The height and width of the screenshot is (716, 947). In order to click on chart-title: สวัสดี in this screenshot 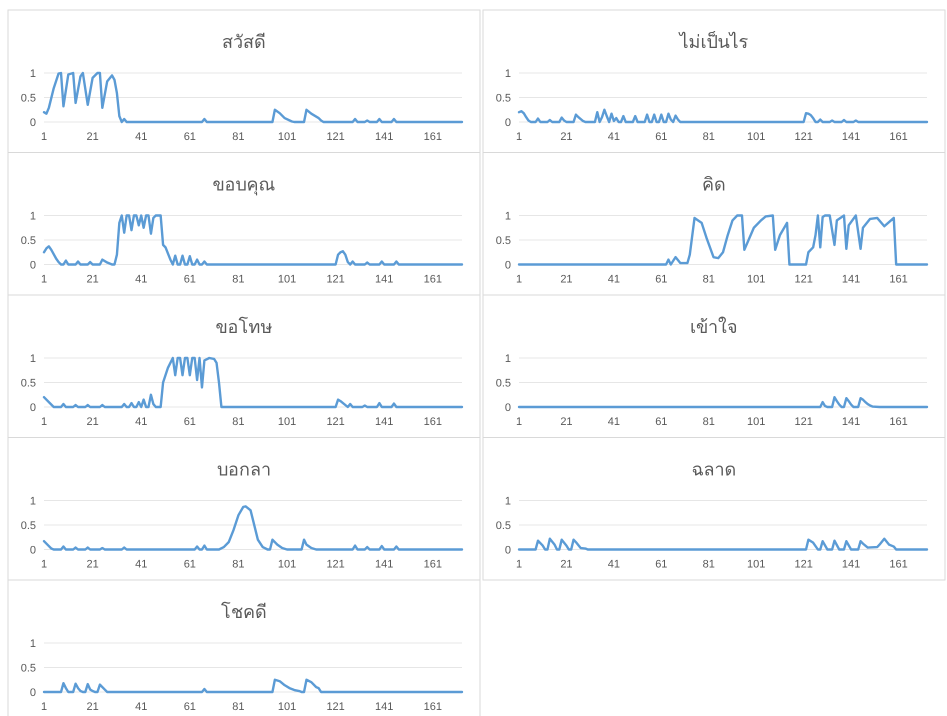, I will do `click(244, 42)`.